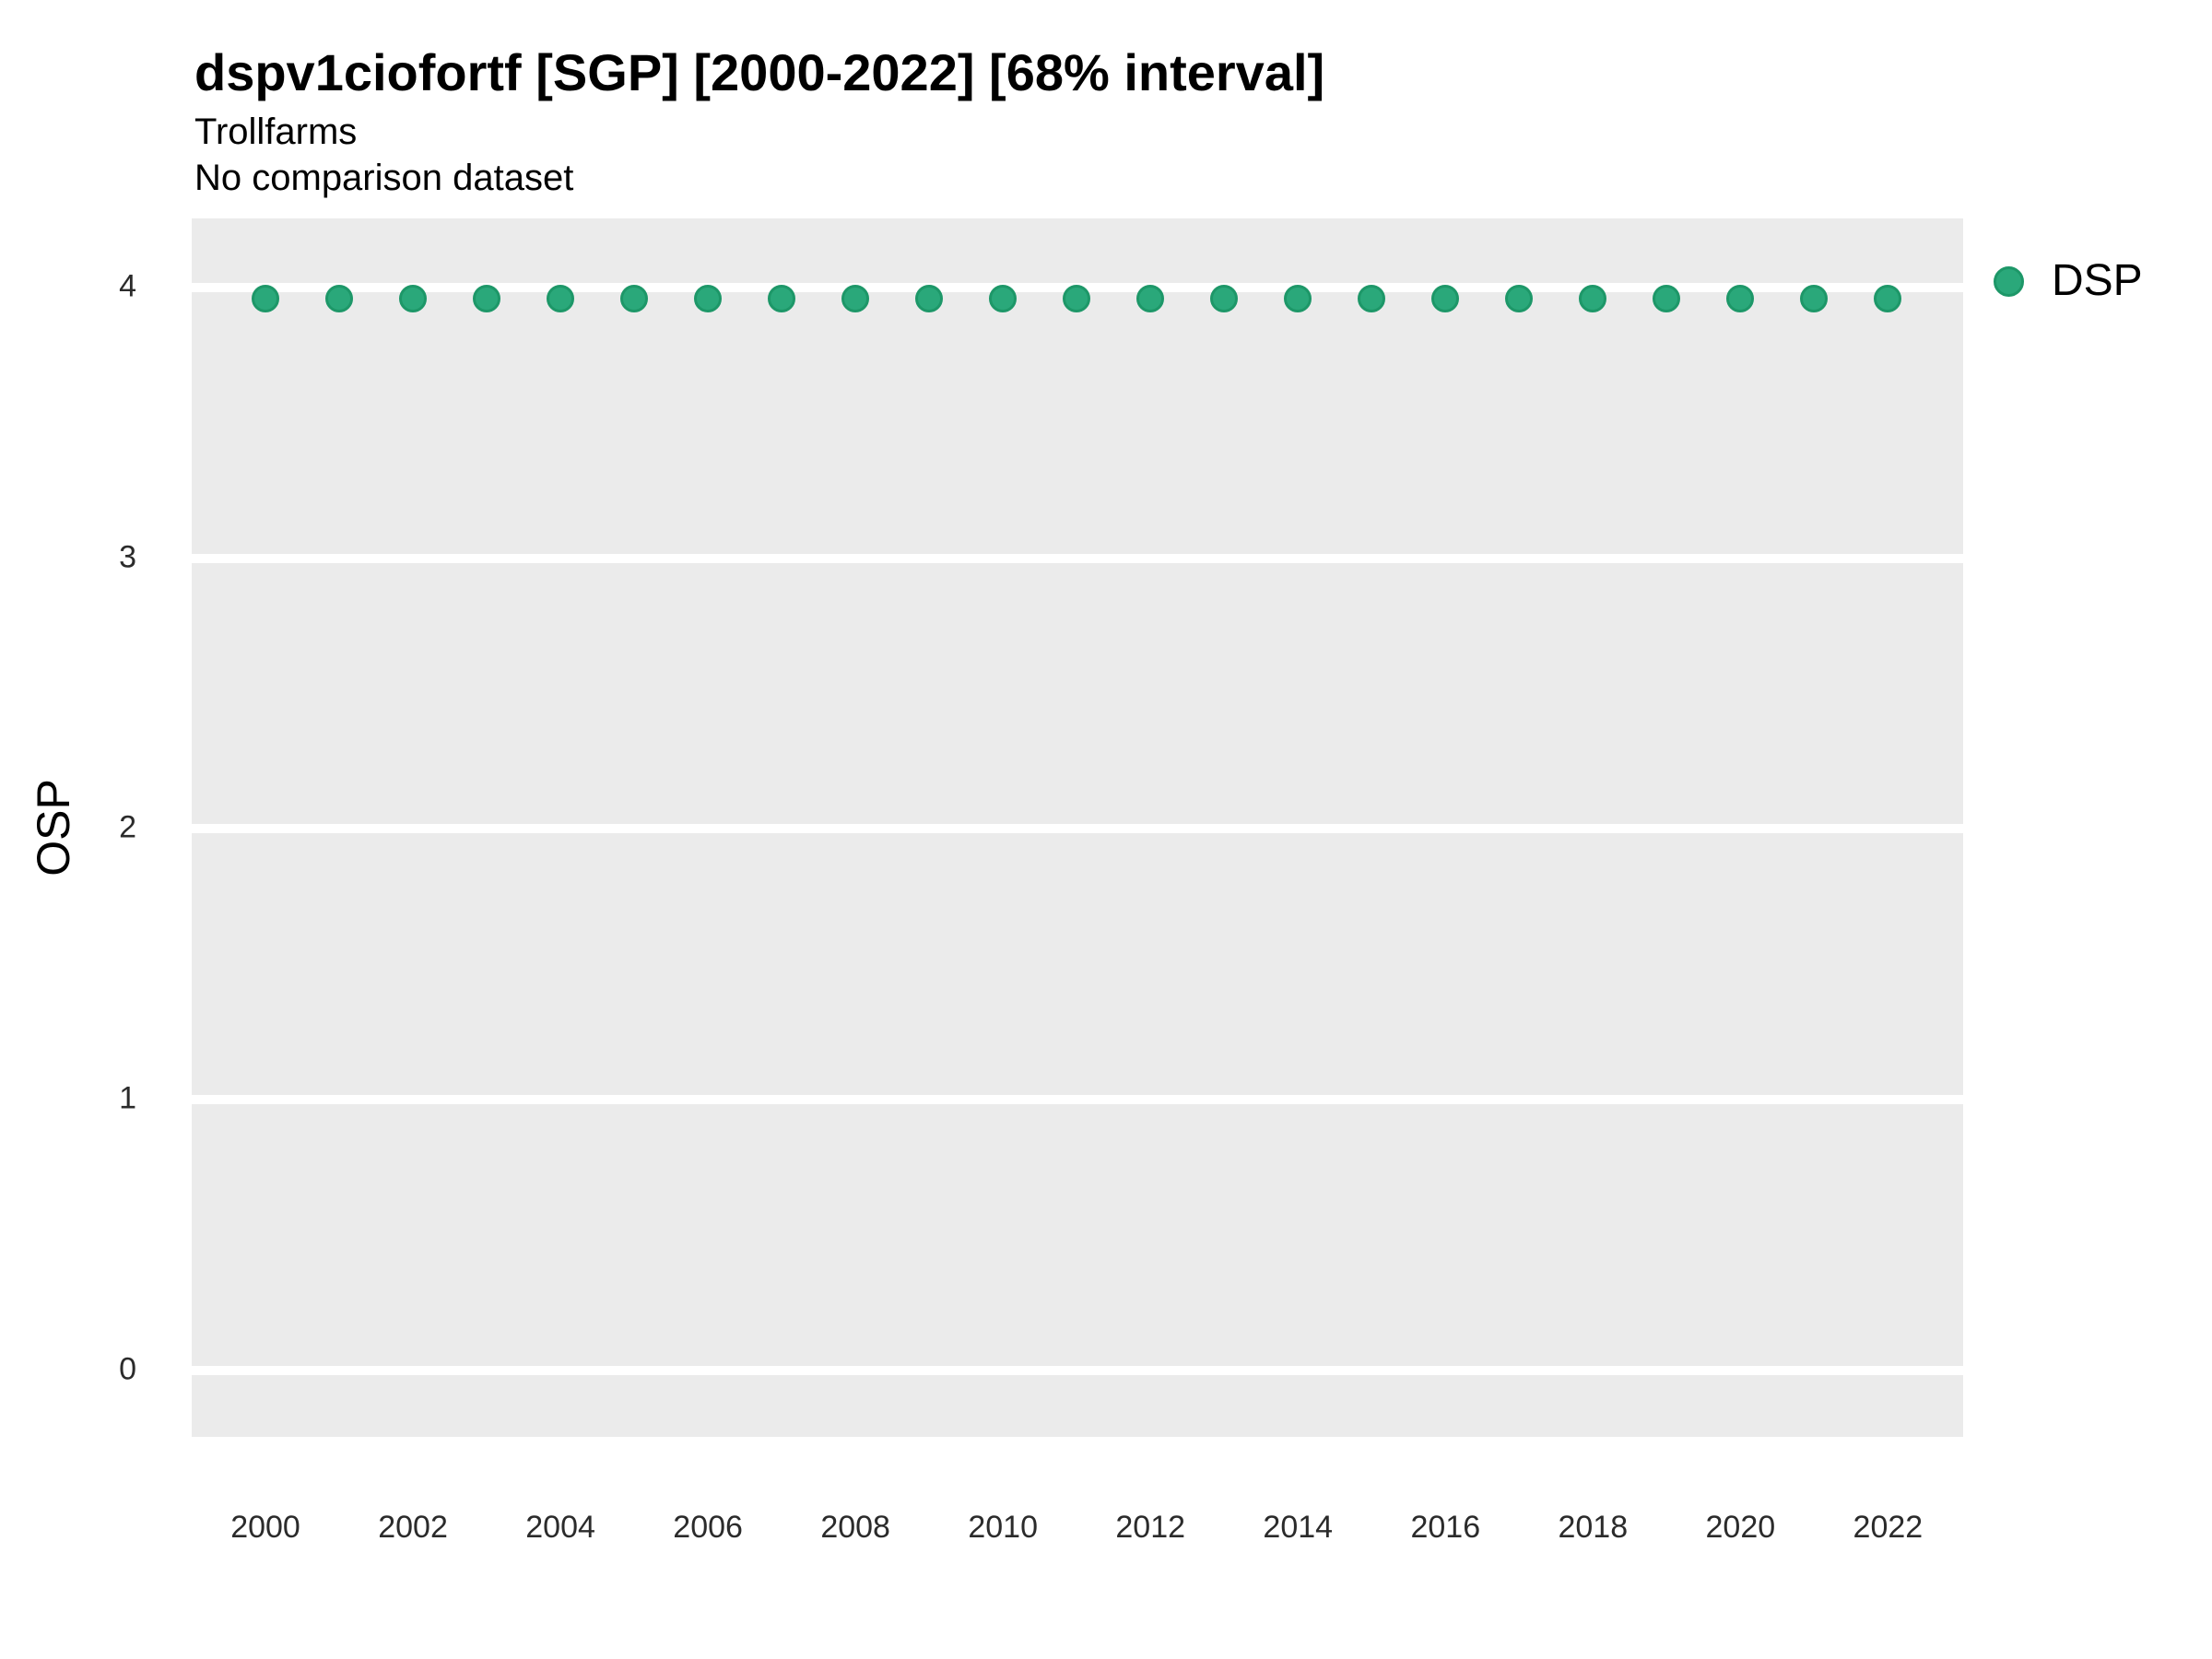 The image size is (2212, 1659). Describe the element at coordinates (265, 1527) in the screenshot. I see `x-tick-label-2000: 2000` at that location.